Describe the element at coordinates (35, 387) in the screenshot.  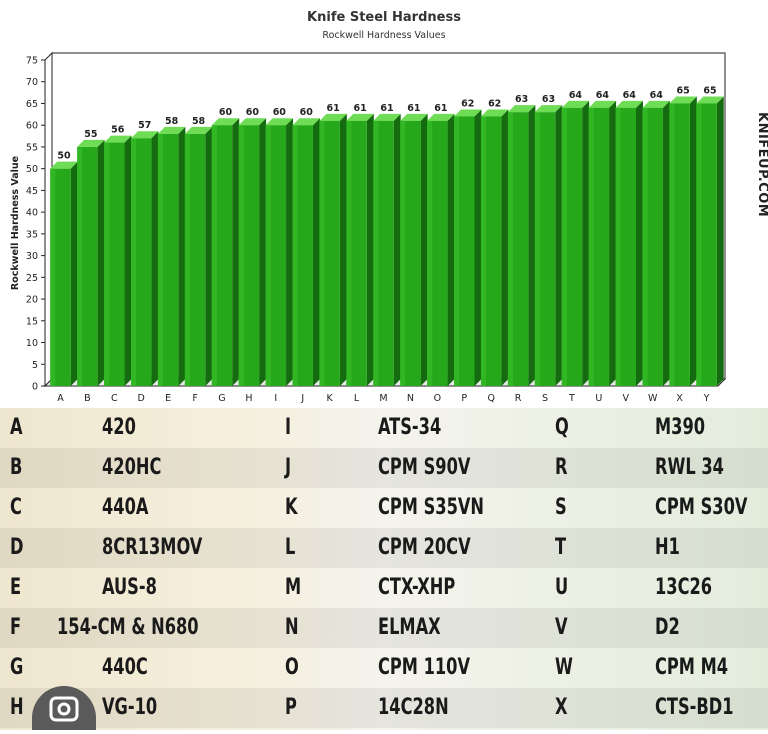
I see `y-tick-label: 0` at that location.